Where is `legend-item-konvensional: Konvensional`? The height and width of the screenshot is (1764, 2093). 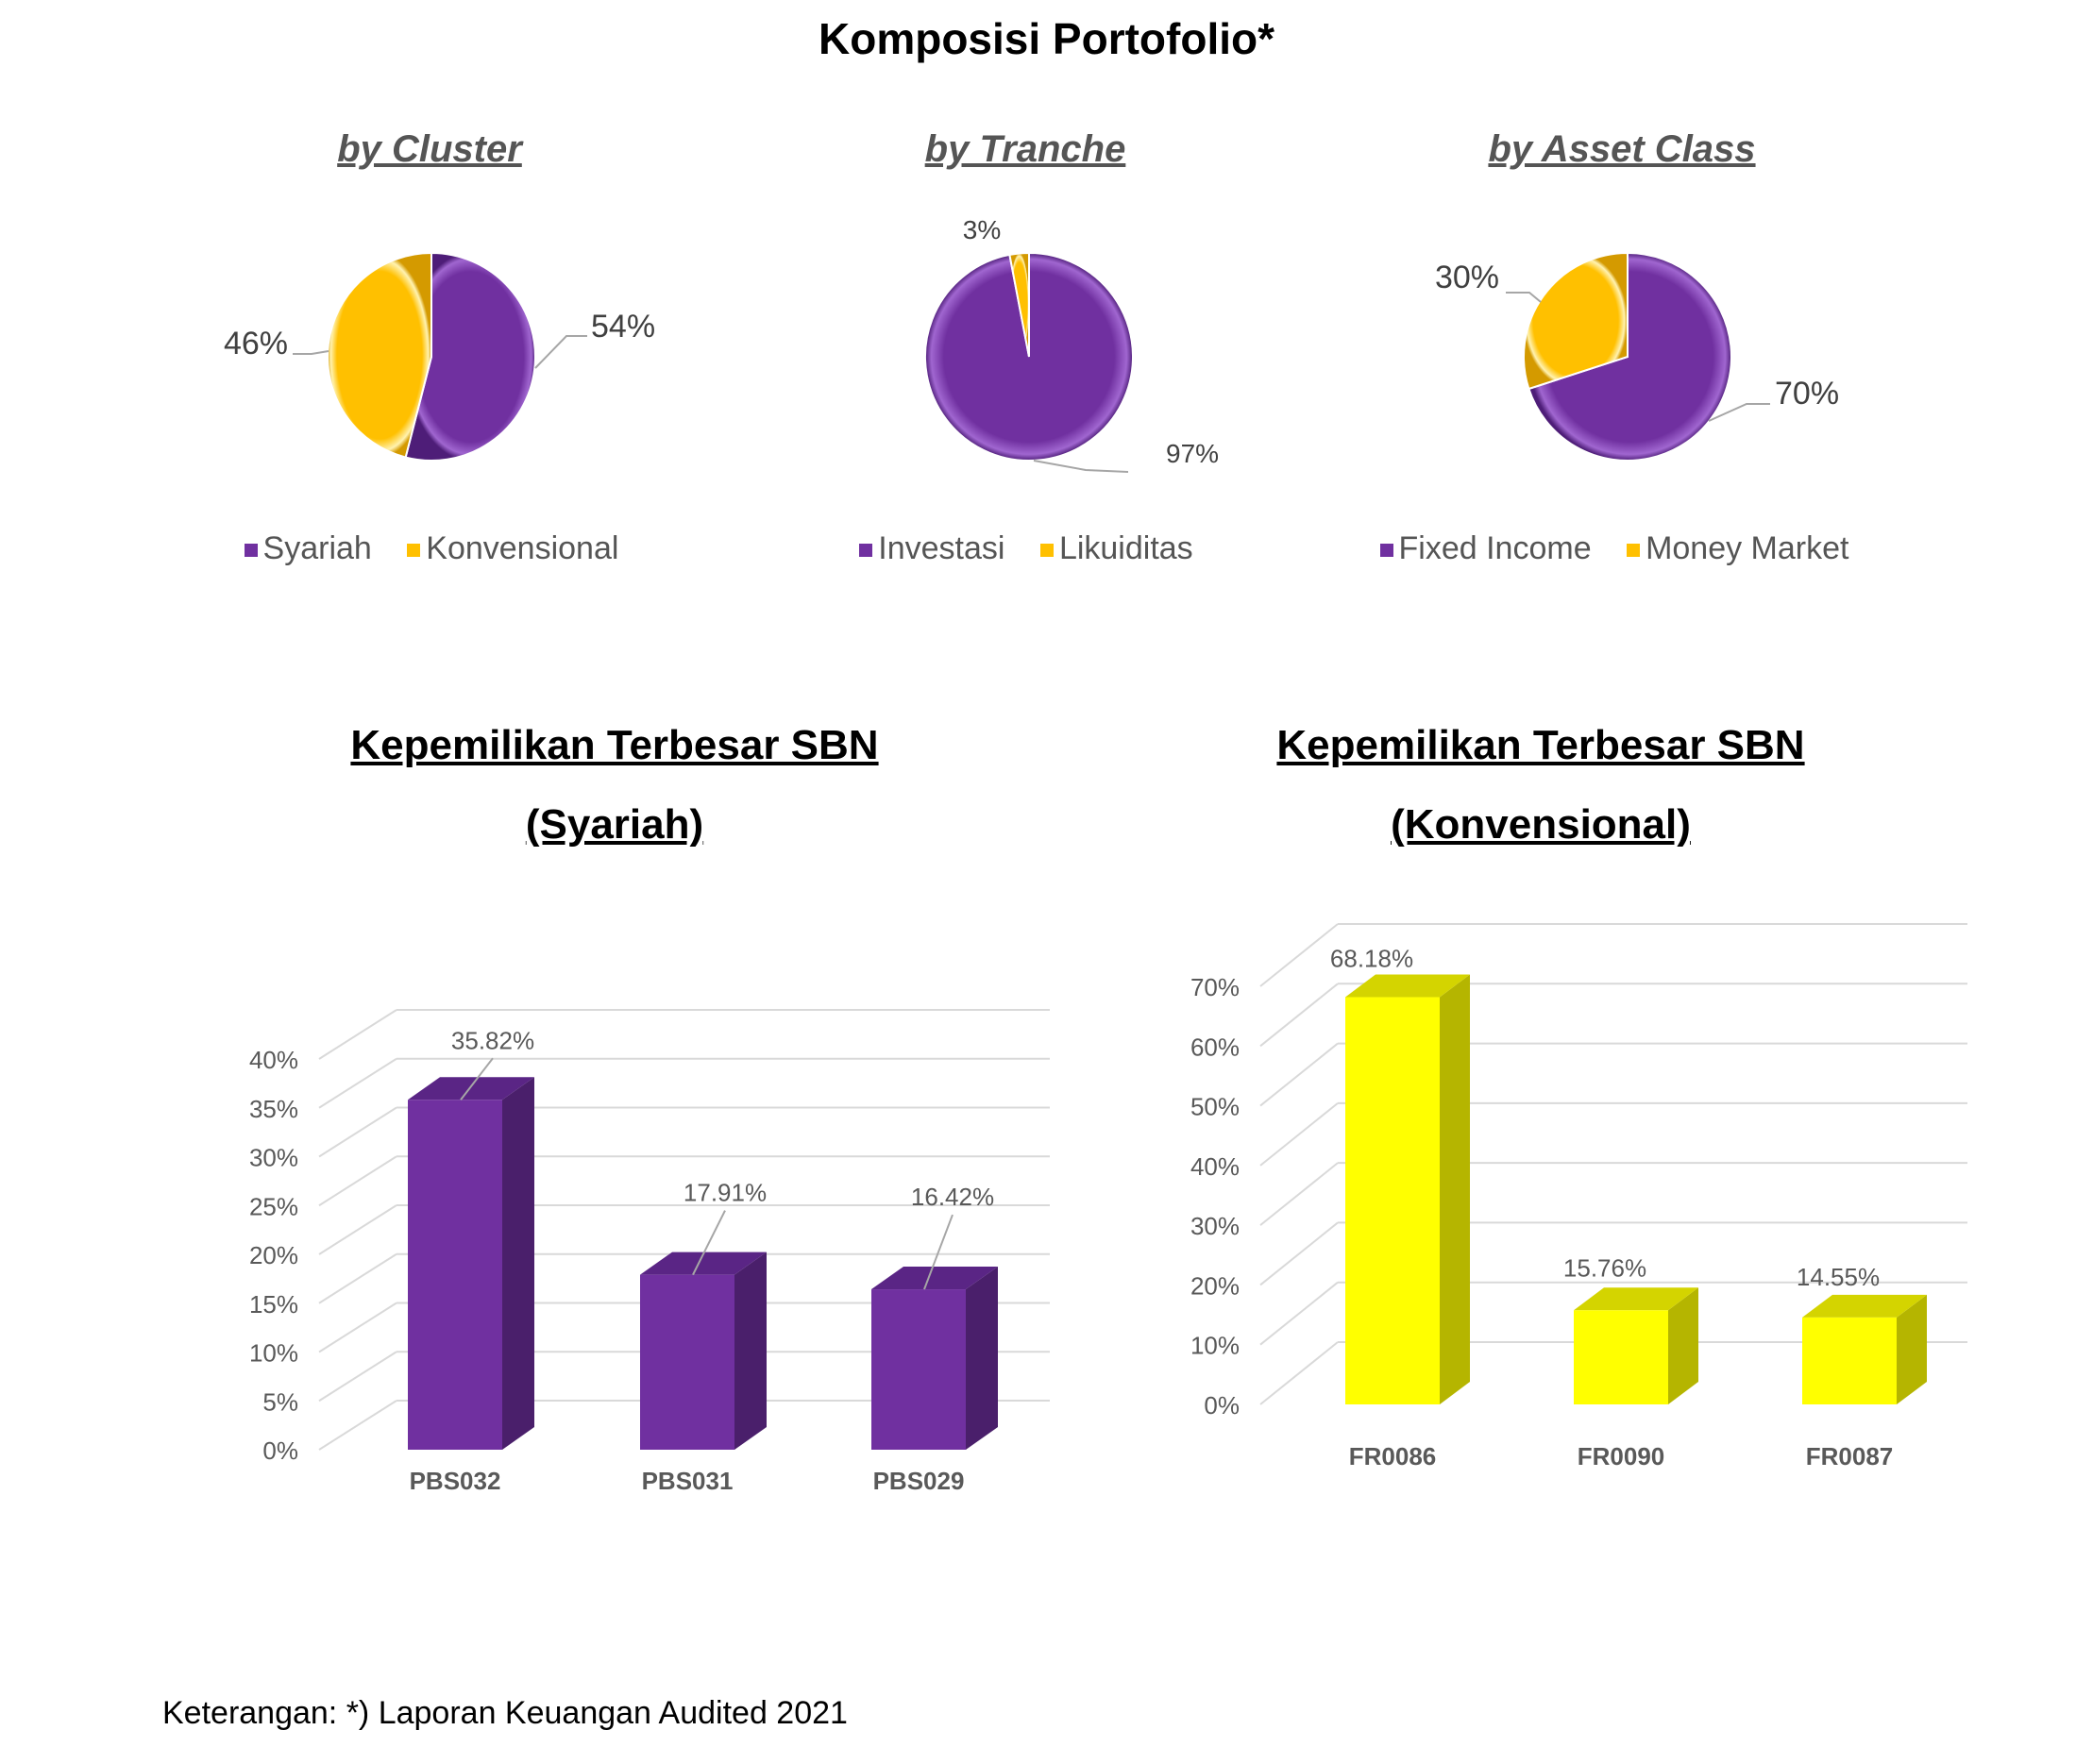 legend-item-konvensional: Konvensional is located at coordinates (512, 548).